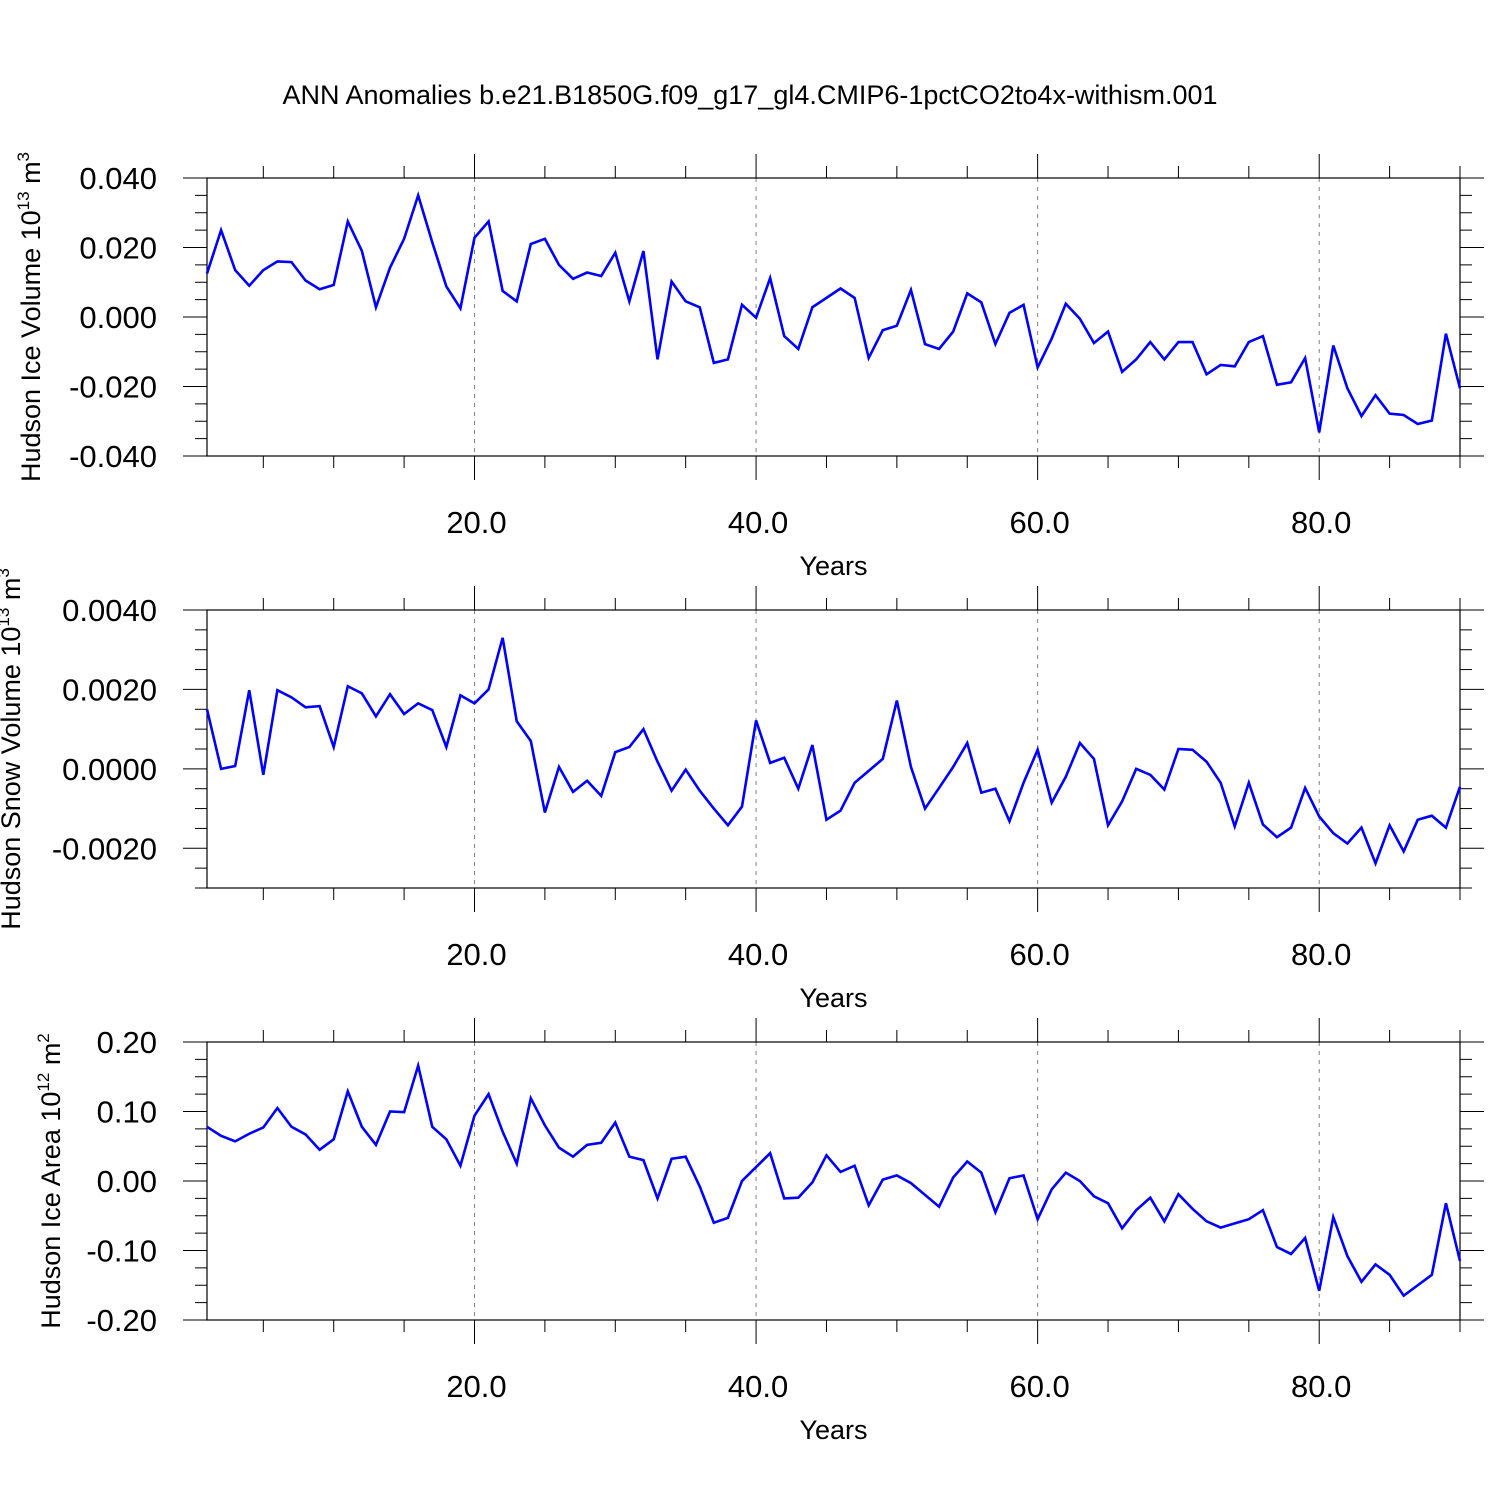 The width and height of the screenshot is (1500, 1500). Describe the element at coordinates (118, 248) in the screenshot. I see `y-tick-label: 0.020` at that location.